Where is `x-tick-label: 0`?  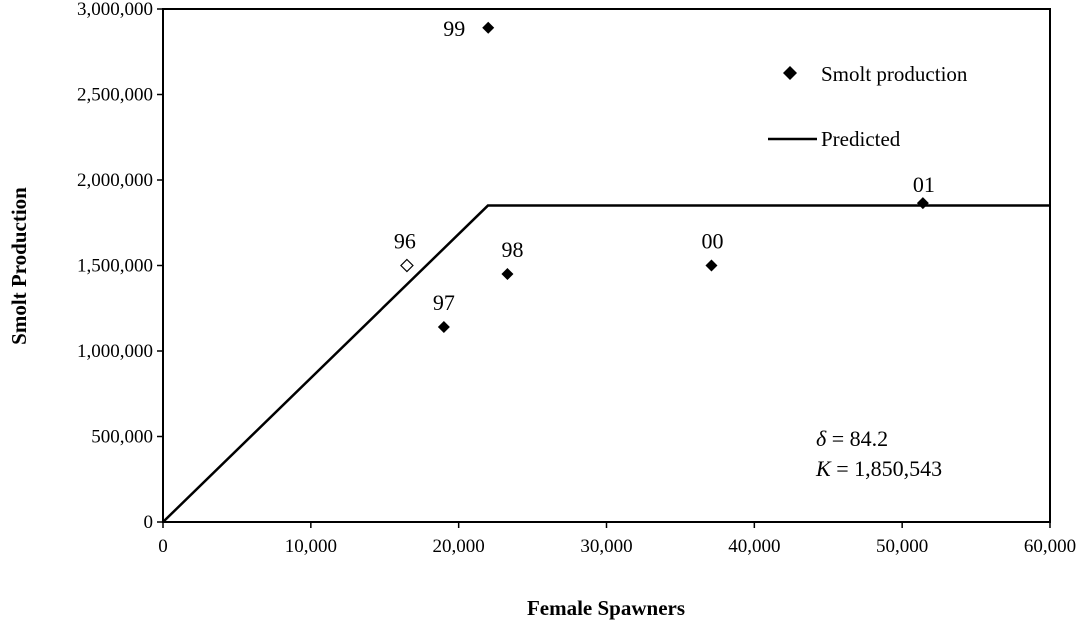 x-tick-label: 0 is located at coordinates (163, 546).